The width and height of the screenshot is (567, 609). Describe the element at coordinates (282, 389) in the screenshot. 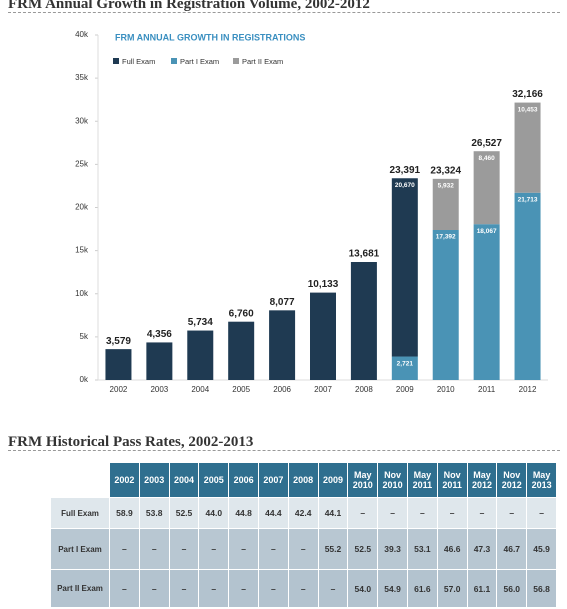

I see `x-tick-label: 2006` at that location.